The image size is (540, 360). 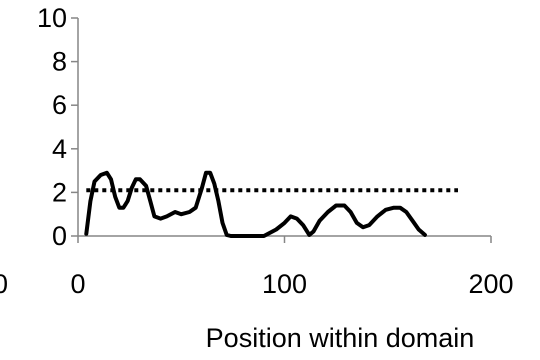 I want to click on x-tick-label: 100, so click(x=284, y=284).